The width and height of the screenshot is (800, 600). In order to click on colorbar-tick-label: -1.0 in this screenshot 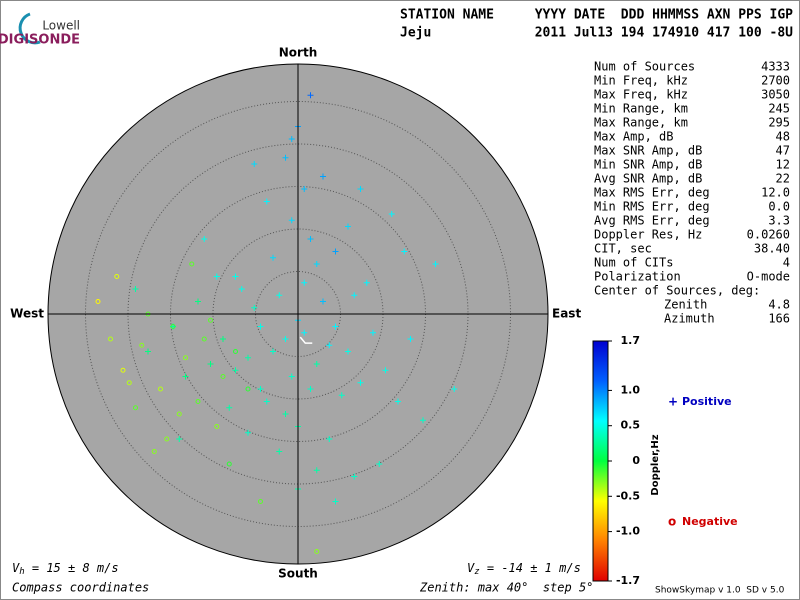, I will do `click(628, 531)`.